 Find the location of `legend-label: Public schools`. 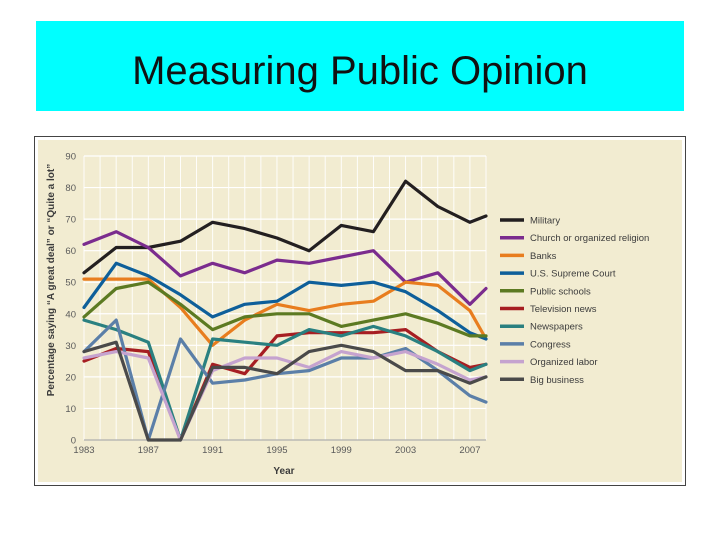

legend-label: Public schools is located at coordinates (560, 291).